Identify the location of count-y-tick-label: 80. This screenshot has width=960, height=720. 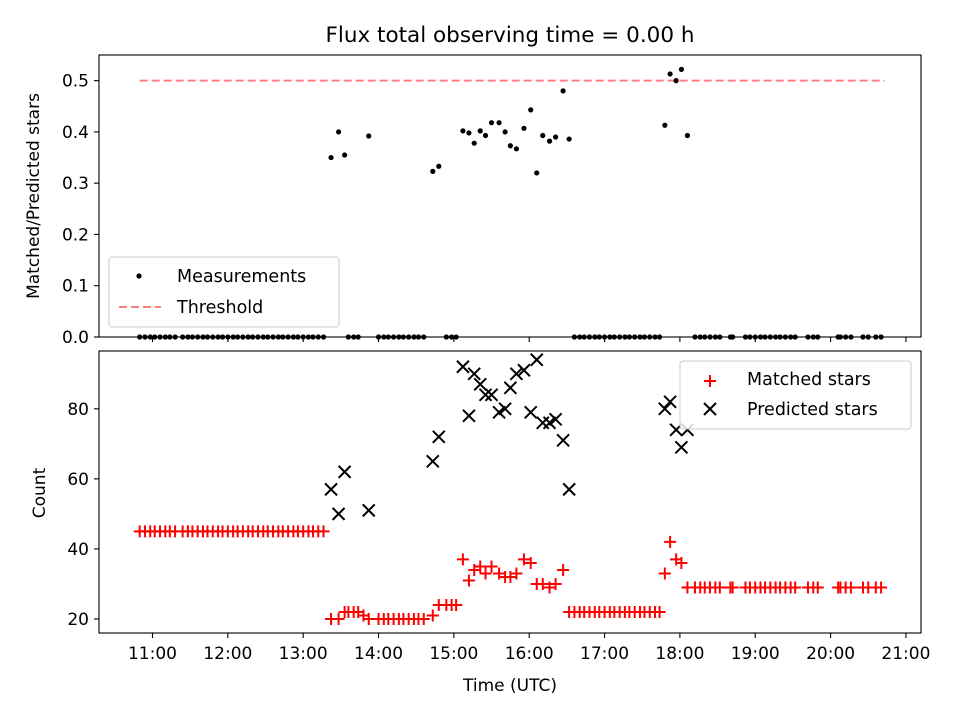
(78, 410).